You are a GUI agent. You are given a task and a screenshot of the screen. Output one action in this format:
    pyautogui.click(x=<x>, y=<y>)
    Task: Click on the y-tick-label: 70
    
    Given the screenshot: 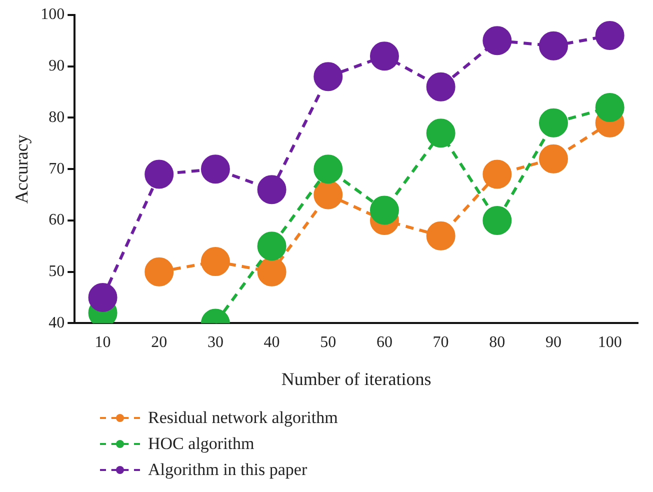 What is the action you would take?
    pyautogui.click(x=56, y=169)
    